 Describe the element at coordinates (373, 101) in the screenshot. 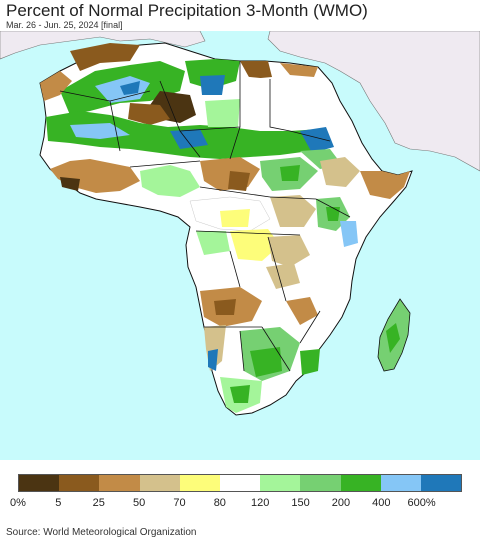

I see `middle-east-land` at that location.